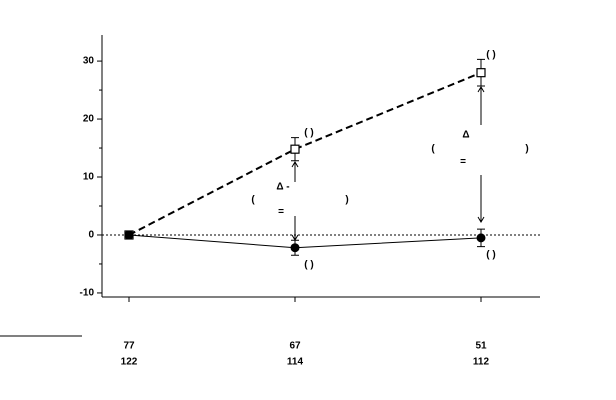  What do you see at coordinates (481, 362) in the screenshot?
I see `n-value: 112` at bounding box center [481, 362].